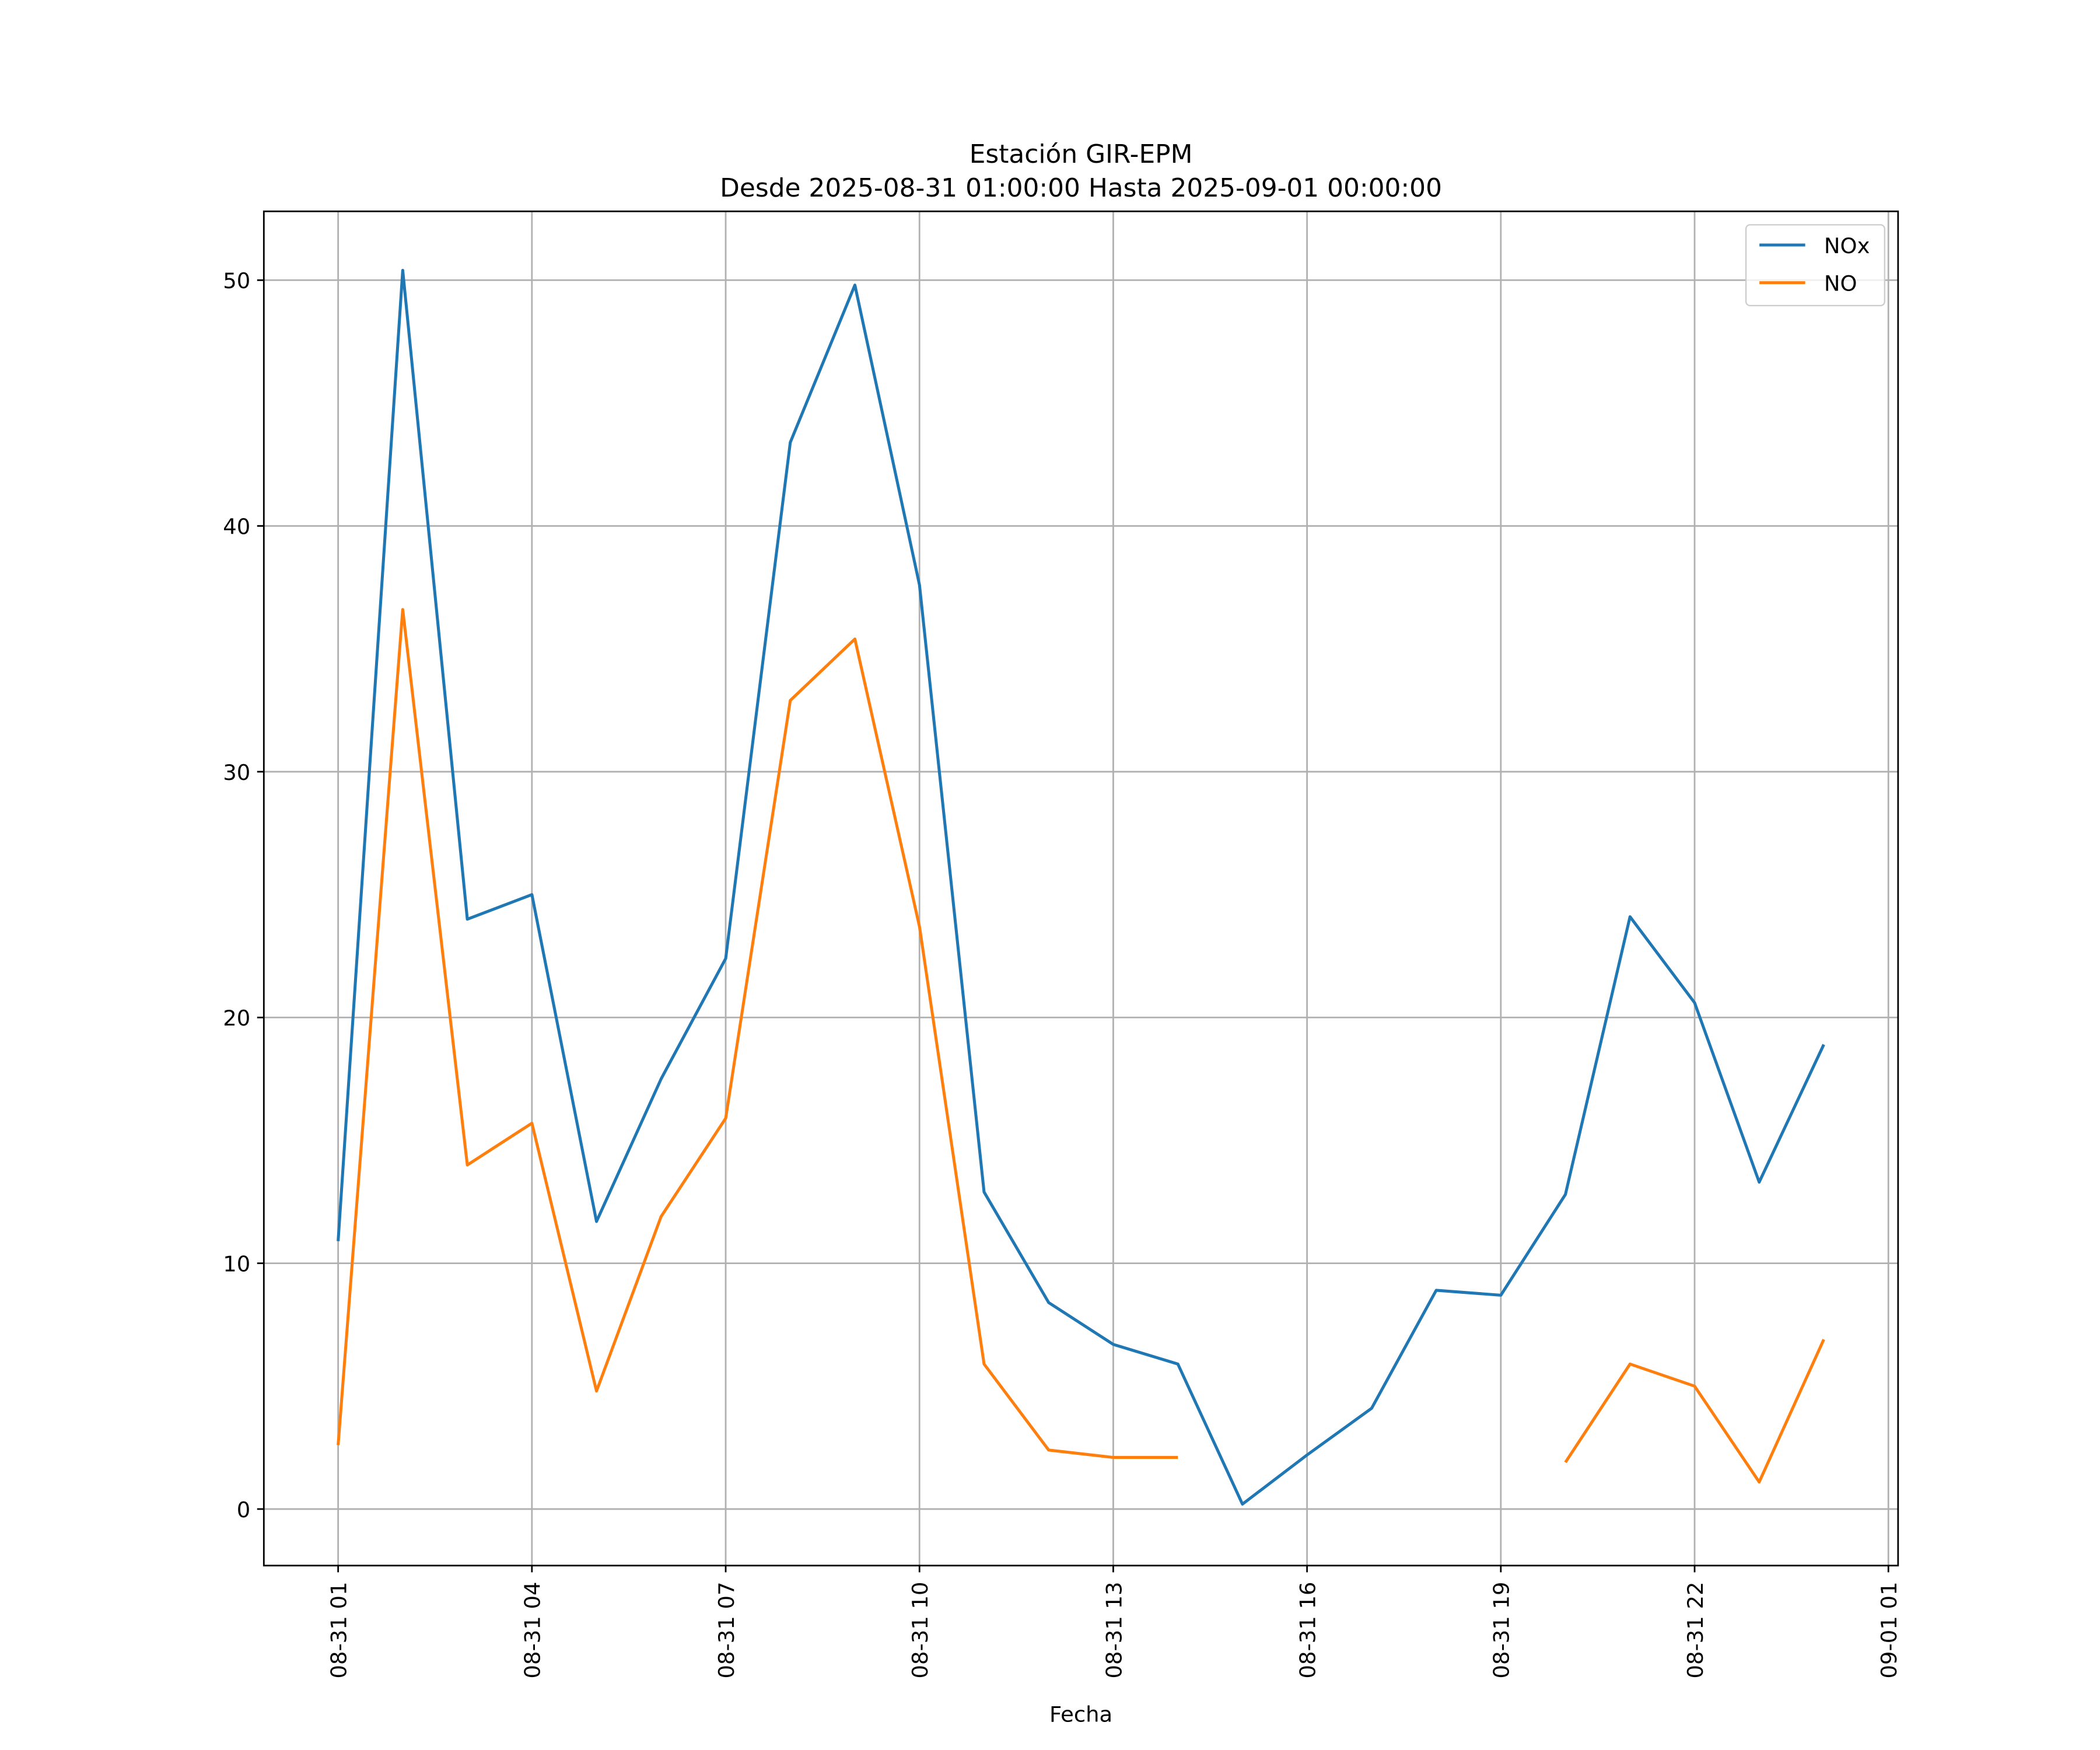 This screenshot has height=1750, width=2100. What do you see at coordinates (1889, 1630) in the screenshot?
I see `x-tick-label: 09-01 01` at bounding box center [1889, 1630].